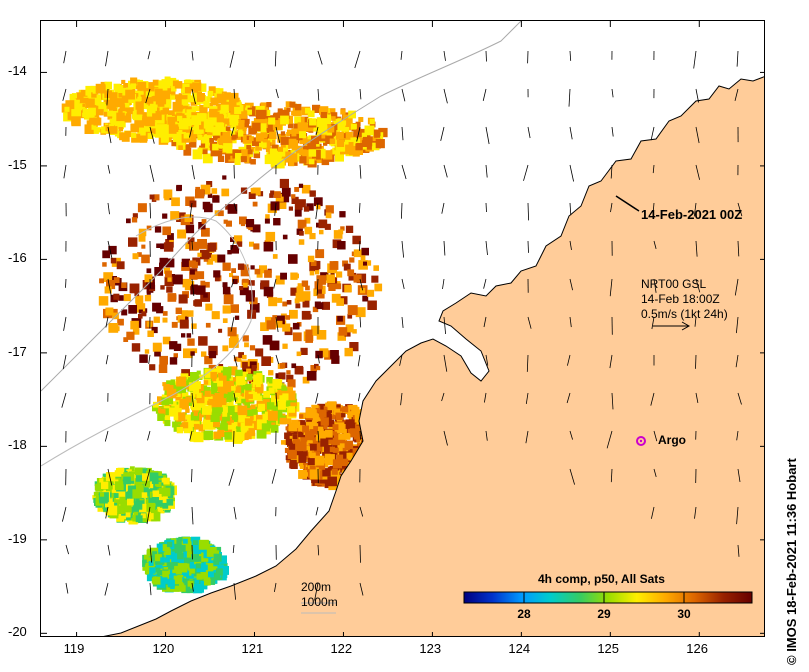 This screenshot has width=809, height=672. What do you see at coordinates (697, 648) in the screenshot?
I see `lon-tick-label: 126` at bounding box center [697, 648].